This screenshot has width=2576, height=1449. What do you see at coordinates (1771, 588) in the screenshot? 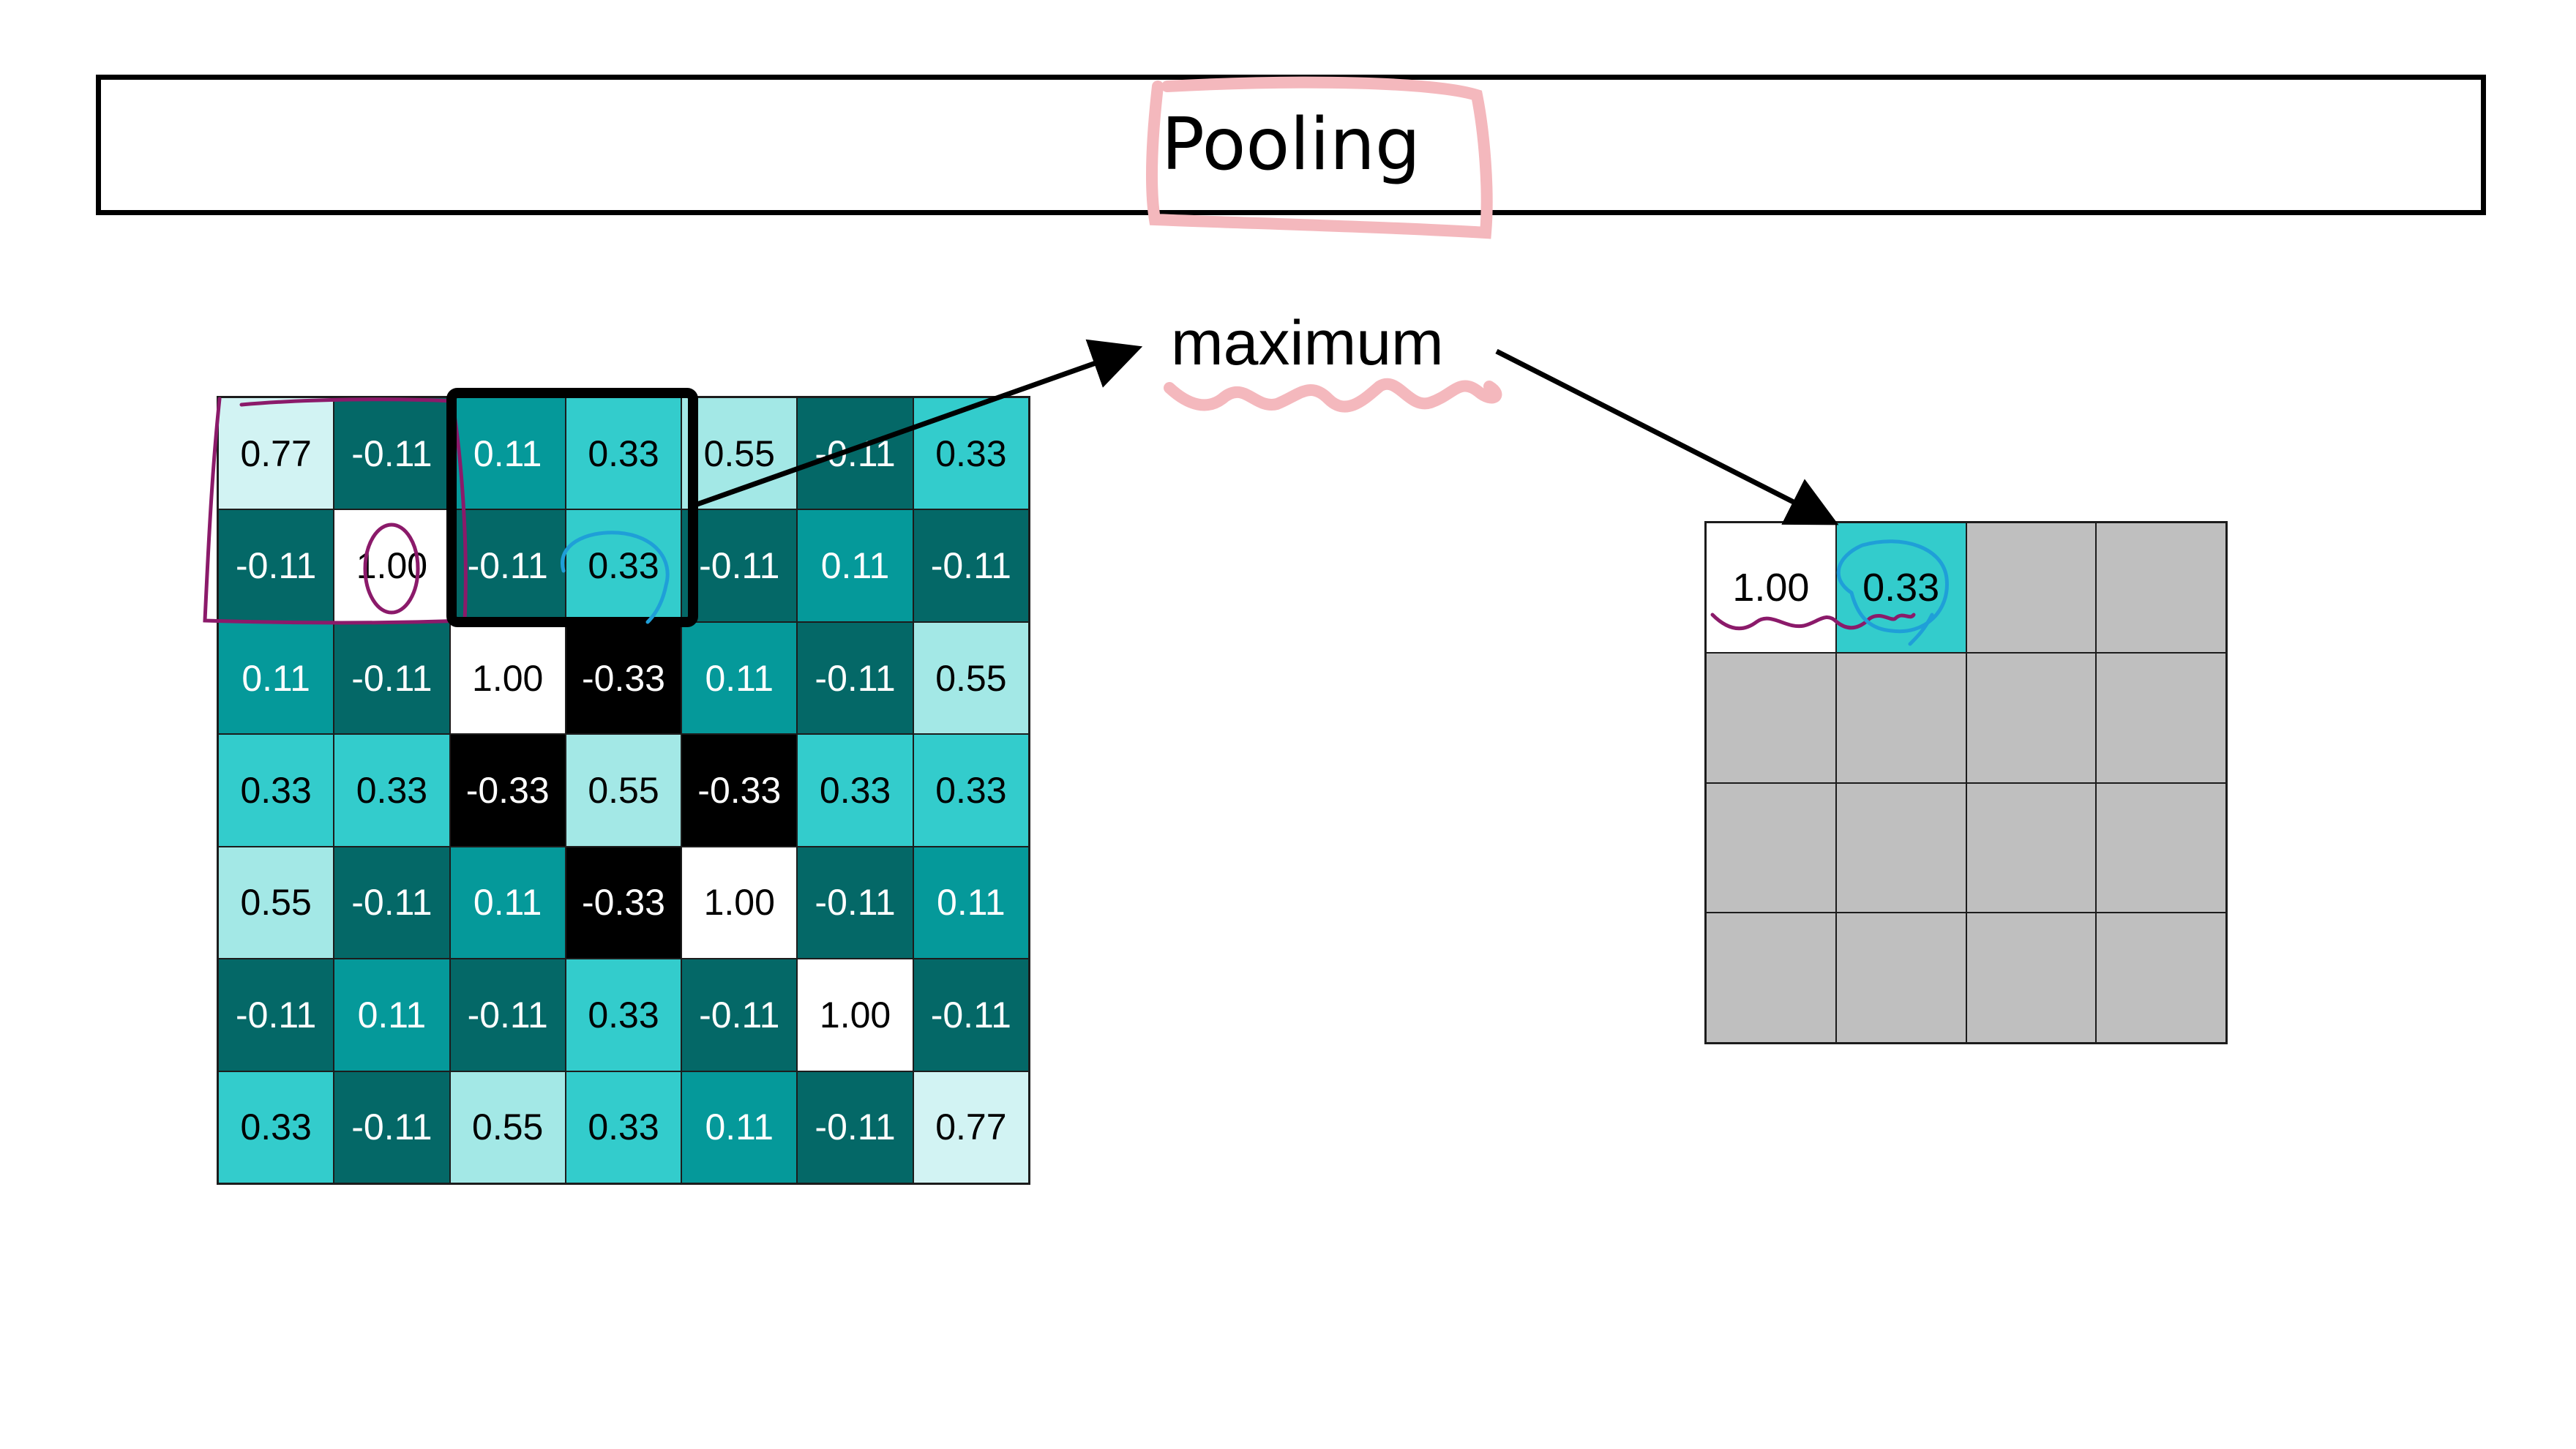
I see `output-cell: 1.00` at bounding box center [1771, 588].